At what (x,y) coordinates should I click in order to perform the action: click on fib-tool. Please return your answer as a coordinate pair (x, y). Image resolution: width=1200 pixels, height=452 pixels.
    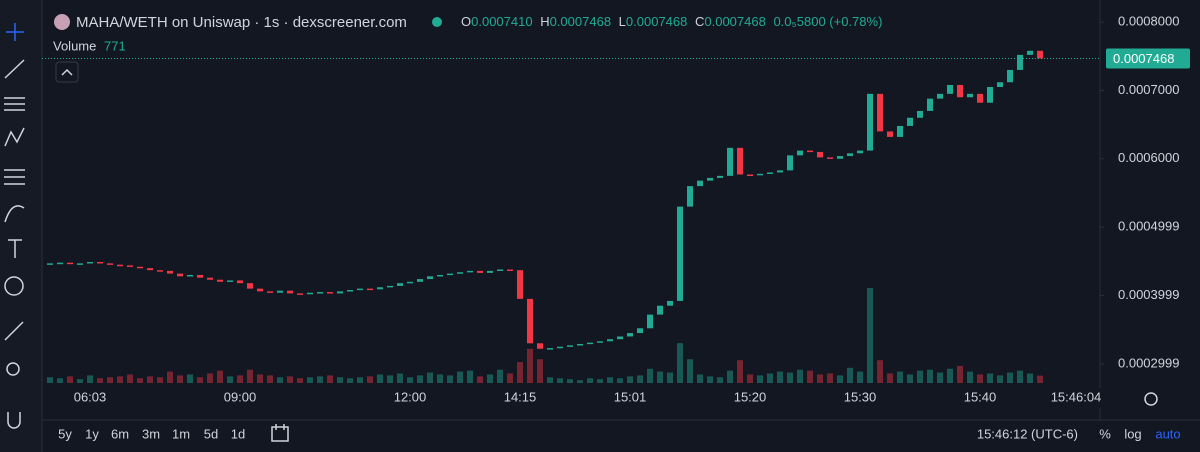
    Looking at the image, I should click on (14, 104).